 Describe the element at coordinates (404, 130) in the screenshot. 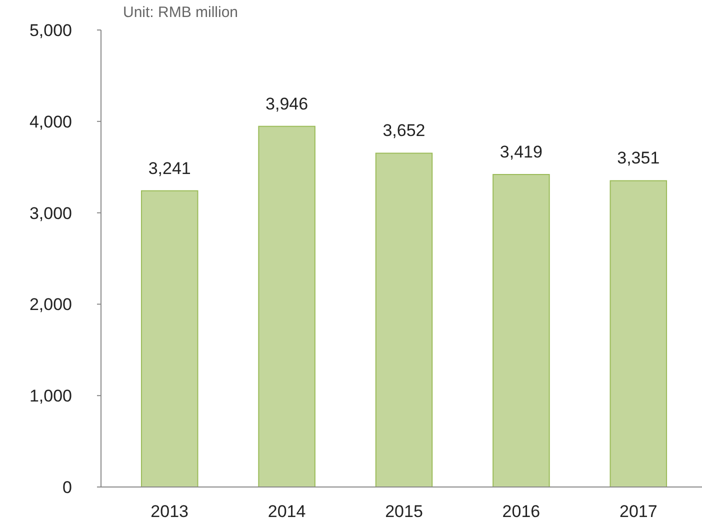

I see `data-label: 3,652` at that location.